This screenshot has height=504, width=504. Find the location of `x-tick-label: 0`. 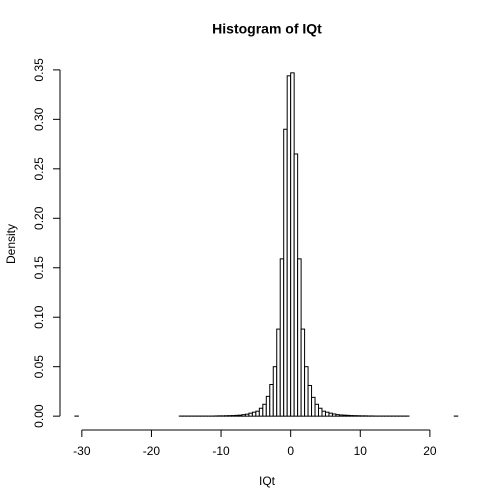

x-tick-label: 0 is located at coordinates (290, 451).